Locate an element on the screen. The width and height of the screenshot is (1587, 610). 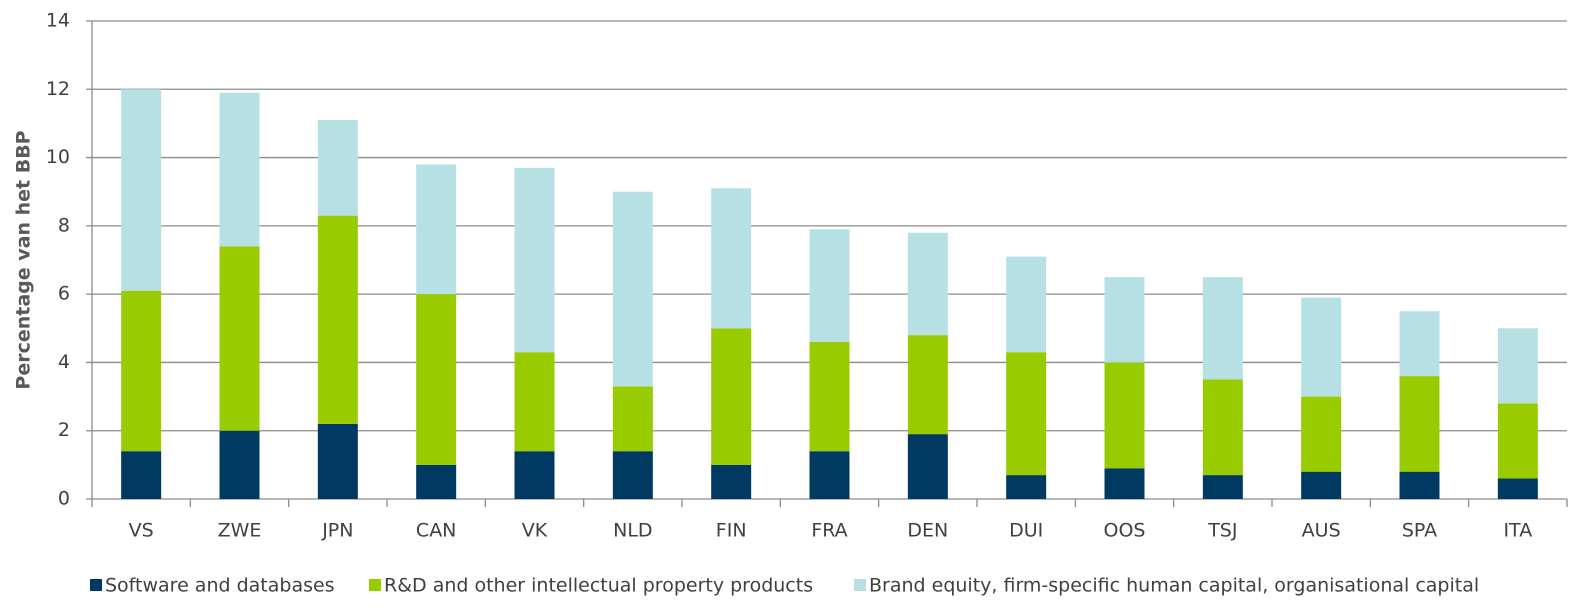
y-tick-label: 6 is located at coordinates (64, 294).